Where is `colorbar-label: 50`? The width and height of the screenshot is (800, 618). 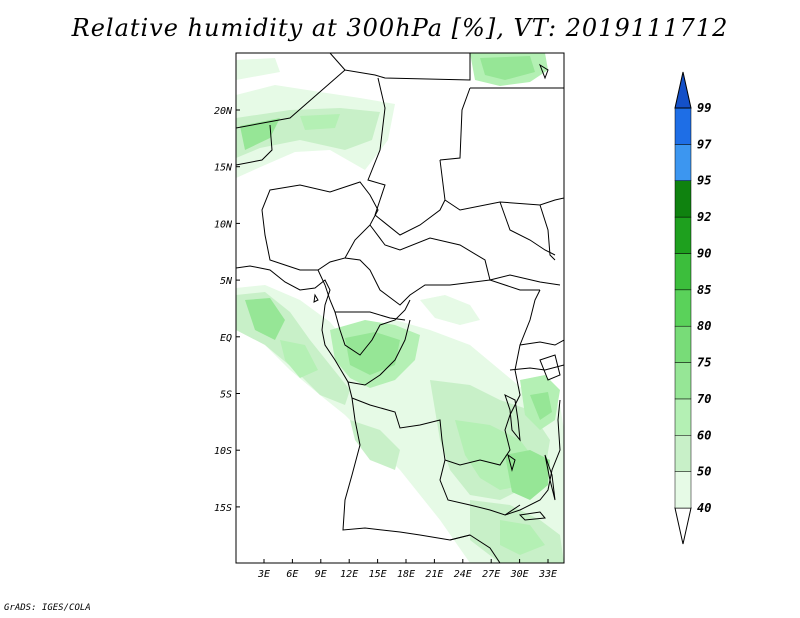
colorbar-label: 50 is located at coordinates (704, 472).